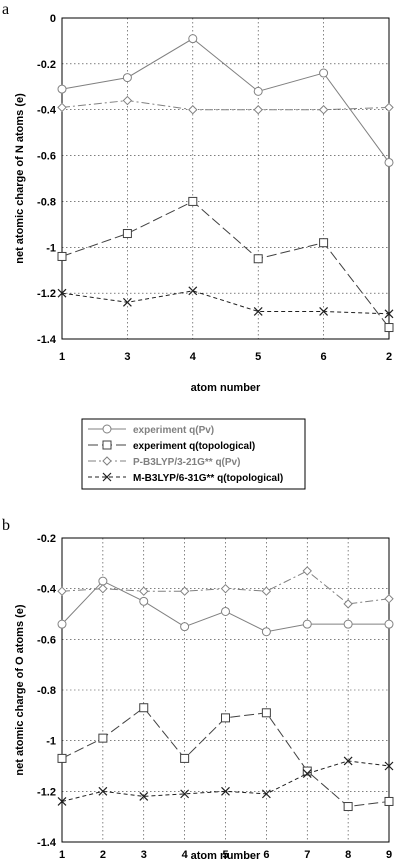 The height and width of the screenshot is (862, 400). Describe the element at coordinates (46, 202) in the screenshot. I see `chart-a-ytick-label: -0.8` at that location.